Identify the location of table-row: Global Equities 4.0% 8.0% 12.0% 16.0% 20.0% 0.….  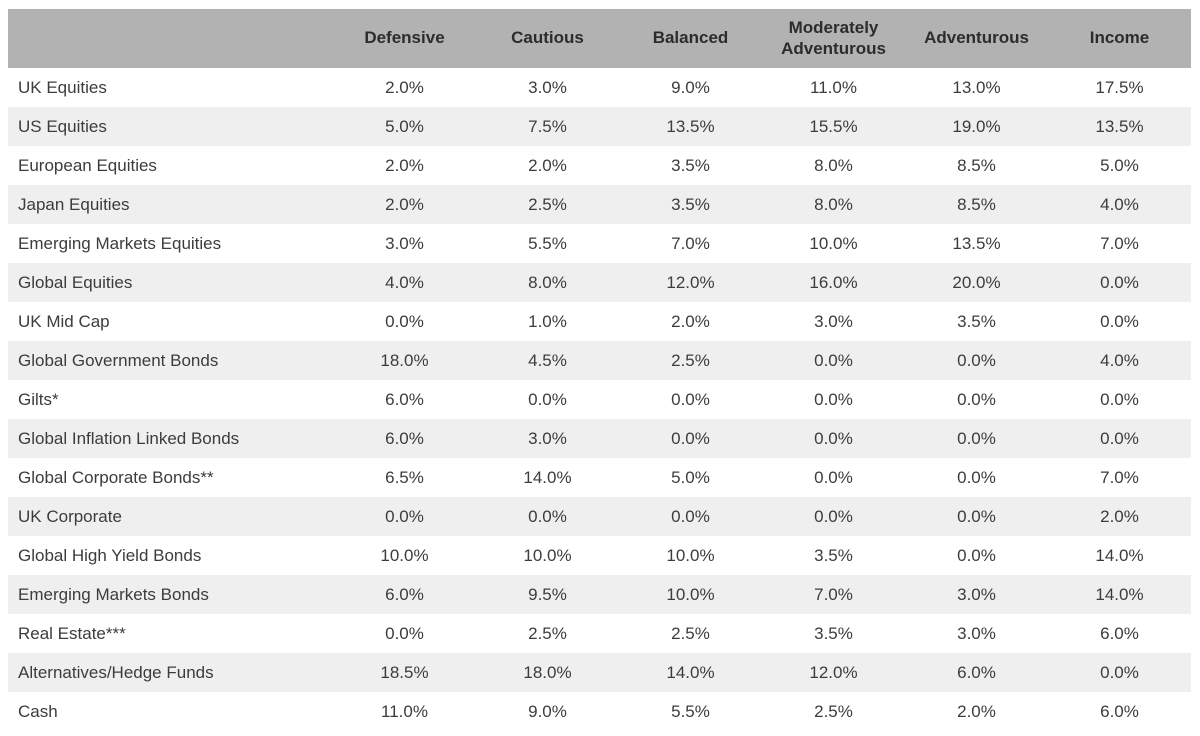
(599, 282).